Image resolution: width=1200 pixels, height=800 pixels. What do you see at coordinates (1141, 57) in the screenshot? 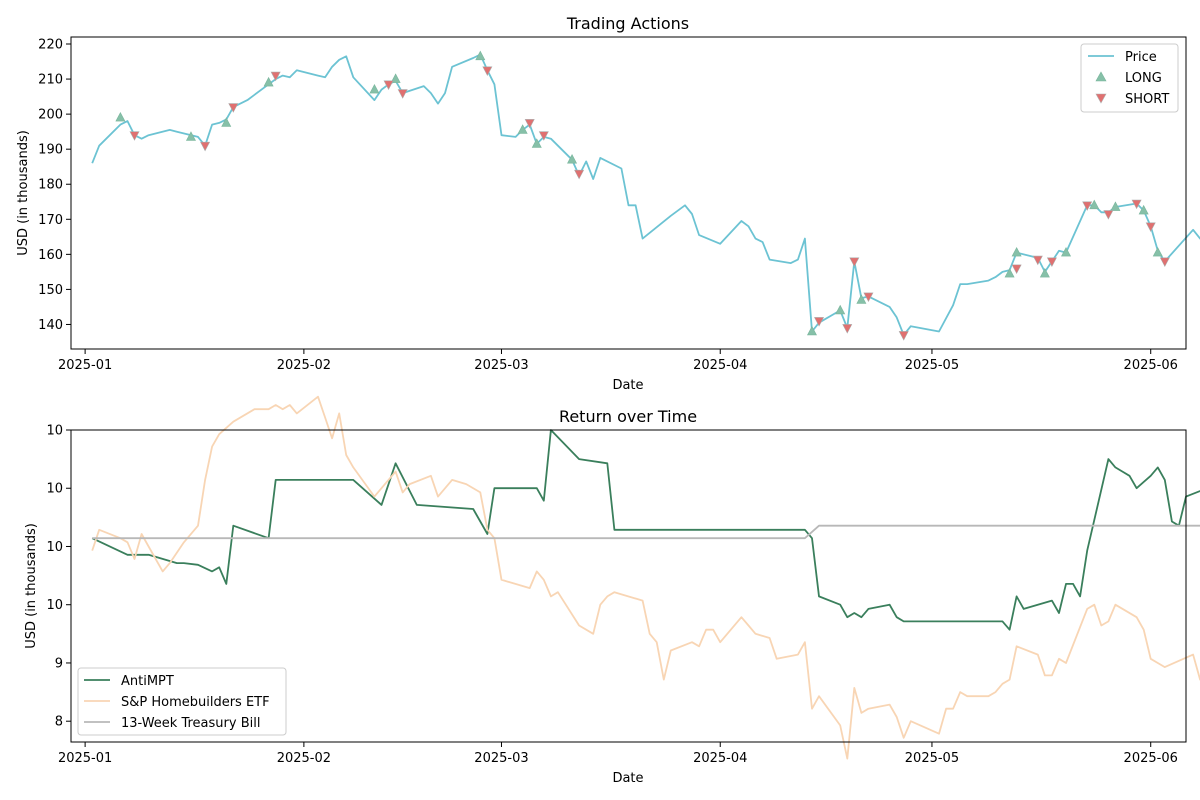
I see `legend-entry: Price` at bounding box center [1141, 57].